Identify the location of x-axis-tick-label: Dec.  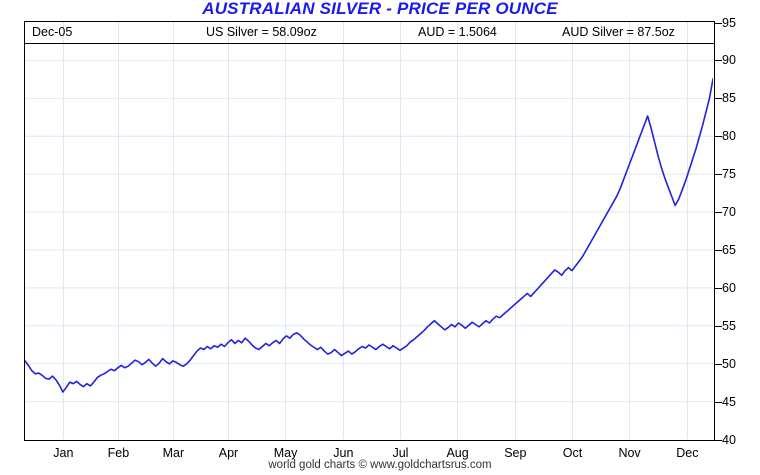
(687, 453).